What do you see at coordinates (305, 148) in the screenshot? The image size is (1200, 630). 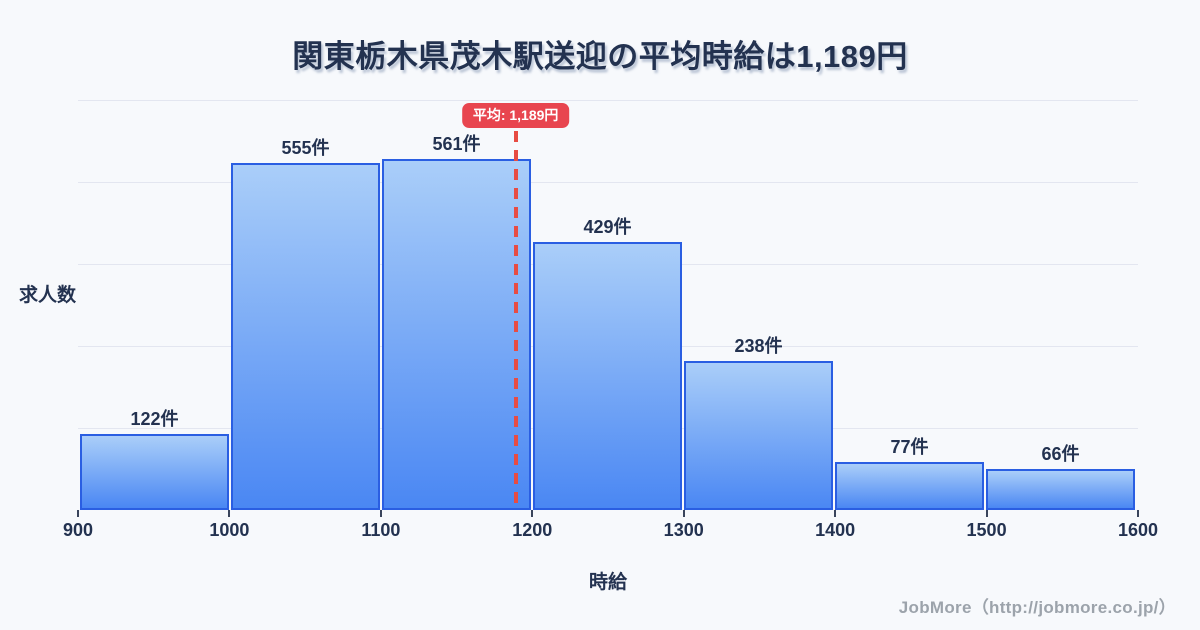 I see `bar-value-label: 555件` at bounding box center [305, 148].